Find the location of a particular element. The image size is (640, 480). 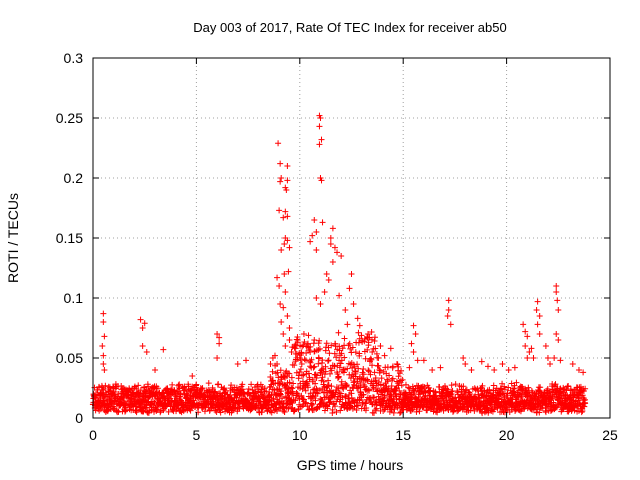

y-tick-labels: 0 0.05 0.1 0.15 0.2 0.25 0.3 is located at coordinates (69, 238).